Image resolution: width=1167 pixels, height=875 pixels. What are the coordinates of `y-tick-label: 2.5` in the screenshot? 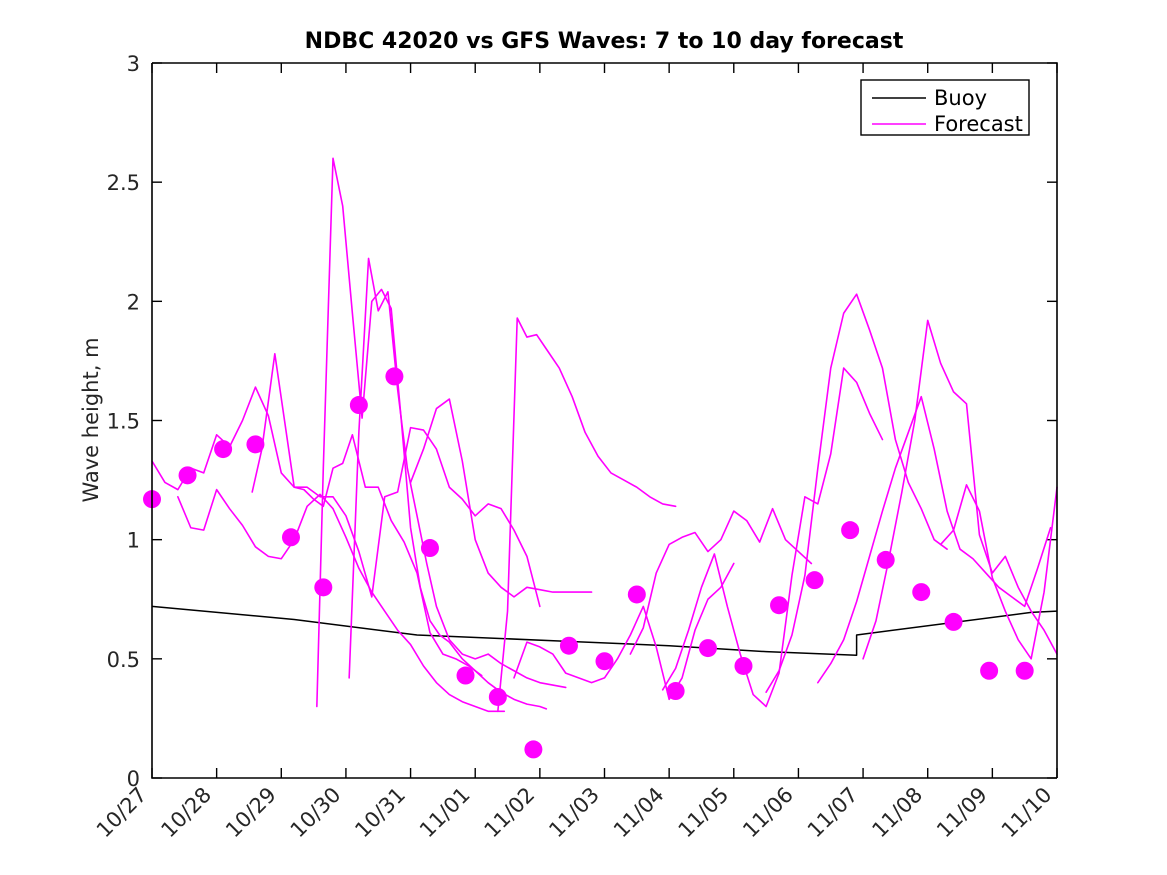 It's located at (123, 183).